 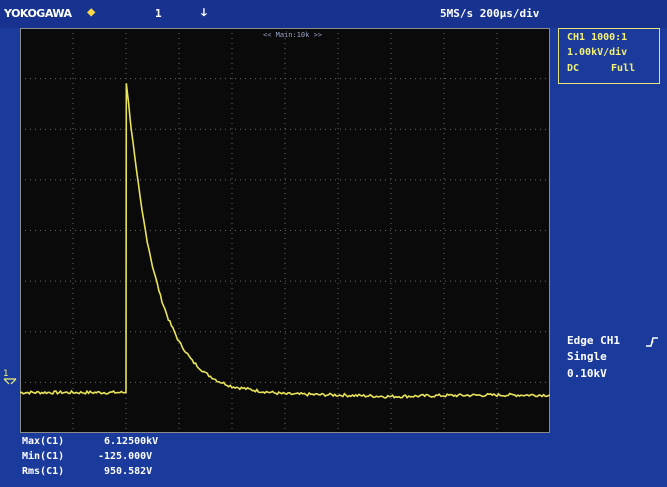 What do you see at coordinates (597, 37) in the screenshot?
I see `probe-ratio: CH1 1000:1` at bounding box center [597, 37].